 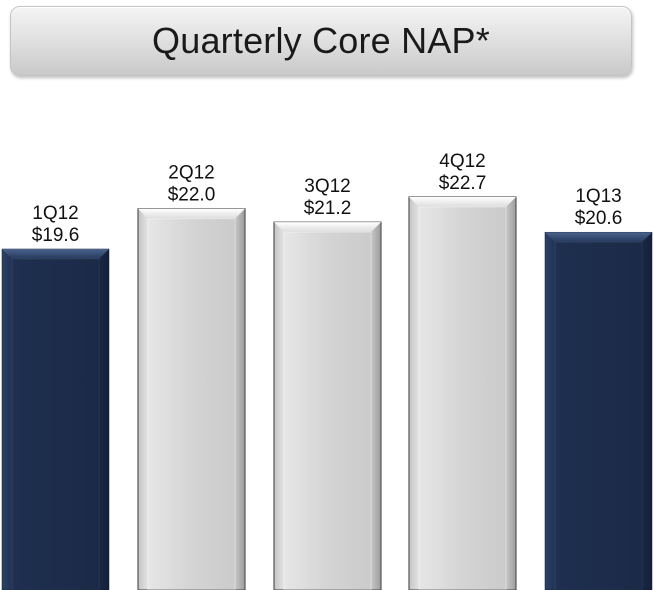 I want to click on bar-category-label: 4Q12, so click(x=462, y=161).